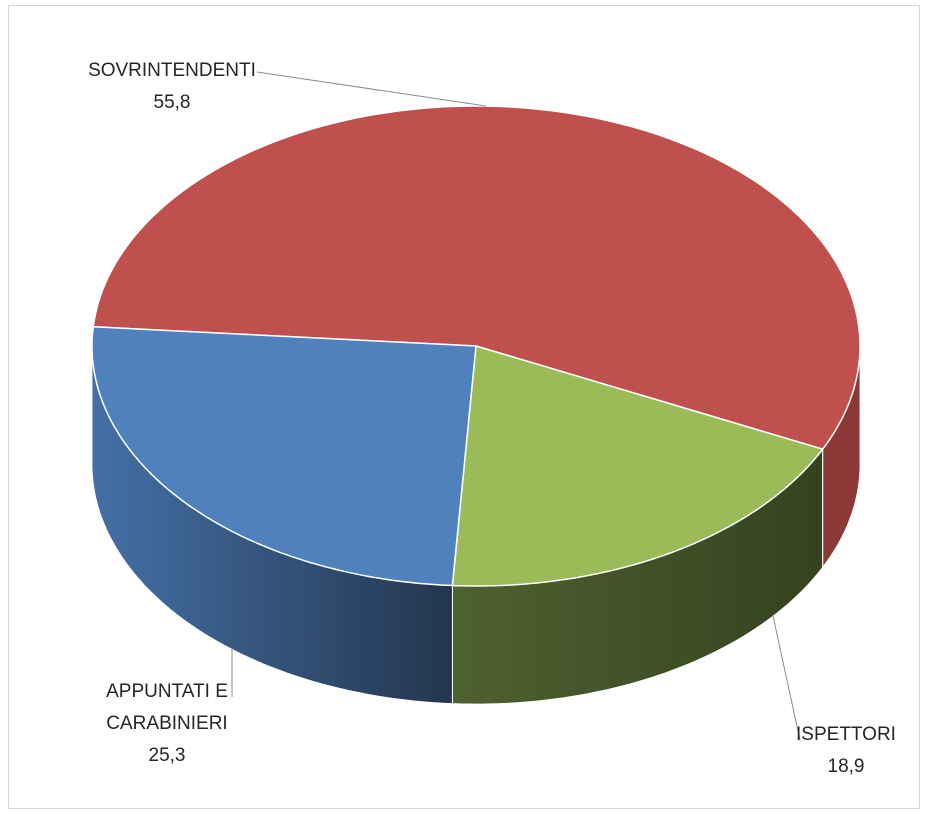  I want to click on pie-slice-ispettori, so click(637, 466).